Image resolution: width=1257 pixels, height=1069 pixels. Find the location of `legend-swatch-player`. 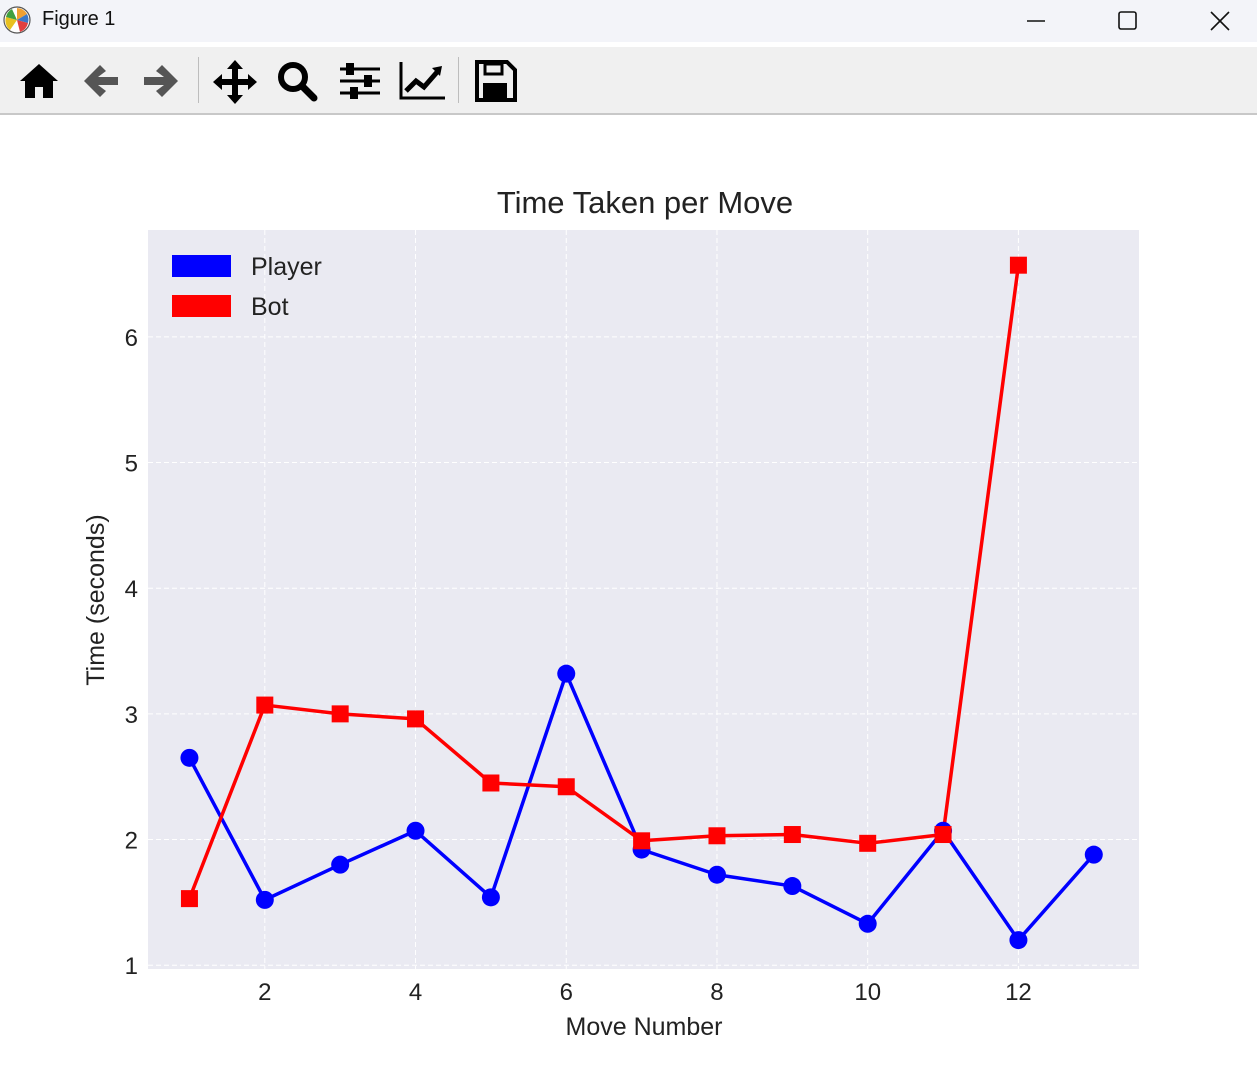

legend-swatch-player is located at coordinates (201, 266).